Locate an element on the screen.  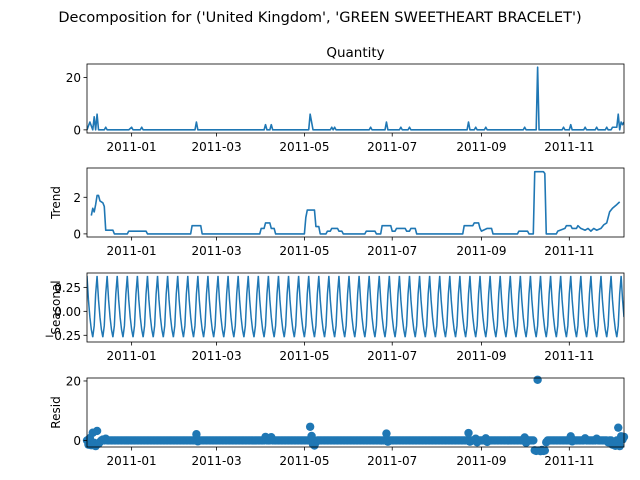
y-tick-label: 0.00 is located at coordinates (67, 312).